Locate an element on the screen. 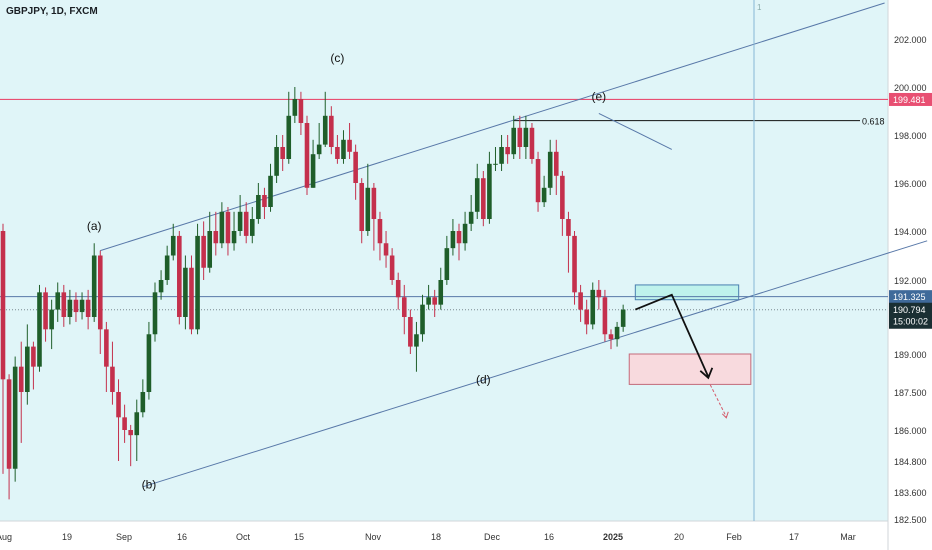 The image size is (932, 550). x-tick-label: Mar is located at coordinates (848, 537).